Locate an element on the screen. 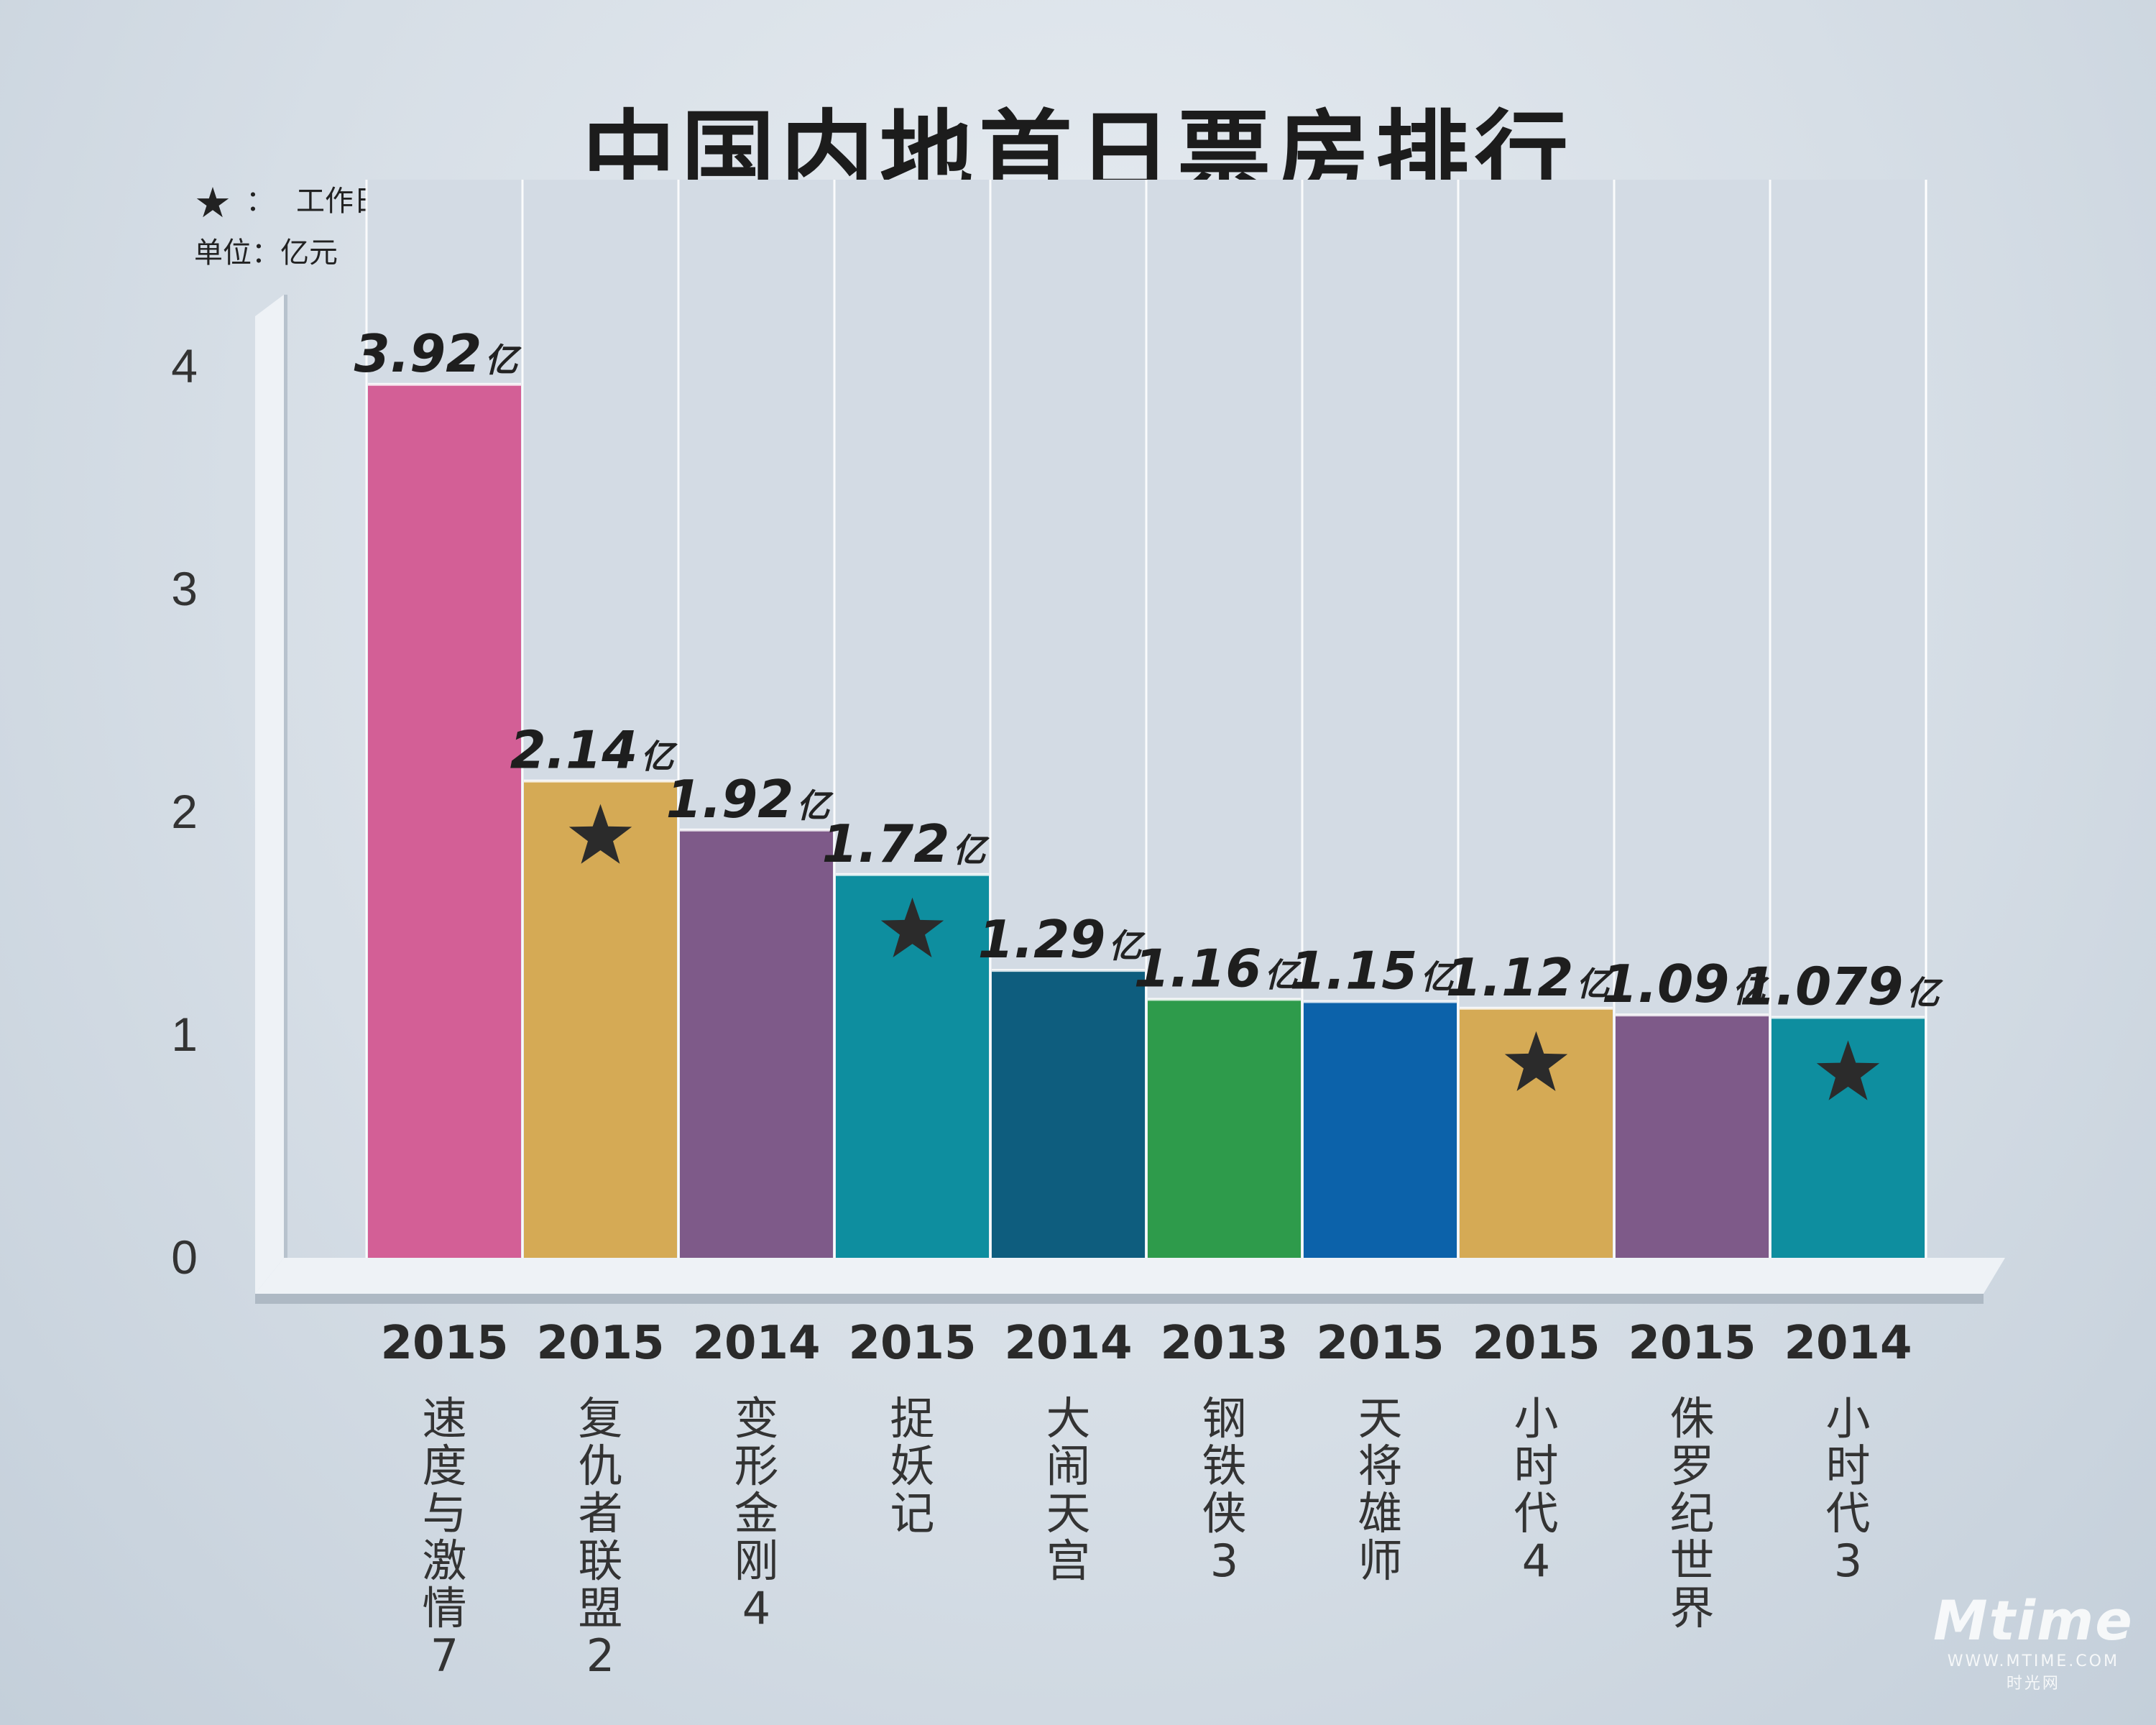  axis-left-edge is located at coordinates (285, 776).